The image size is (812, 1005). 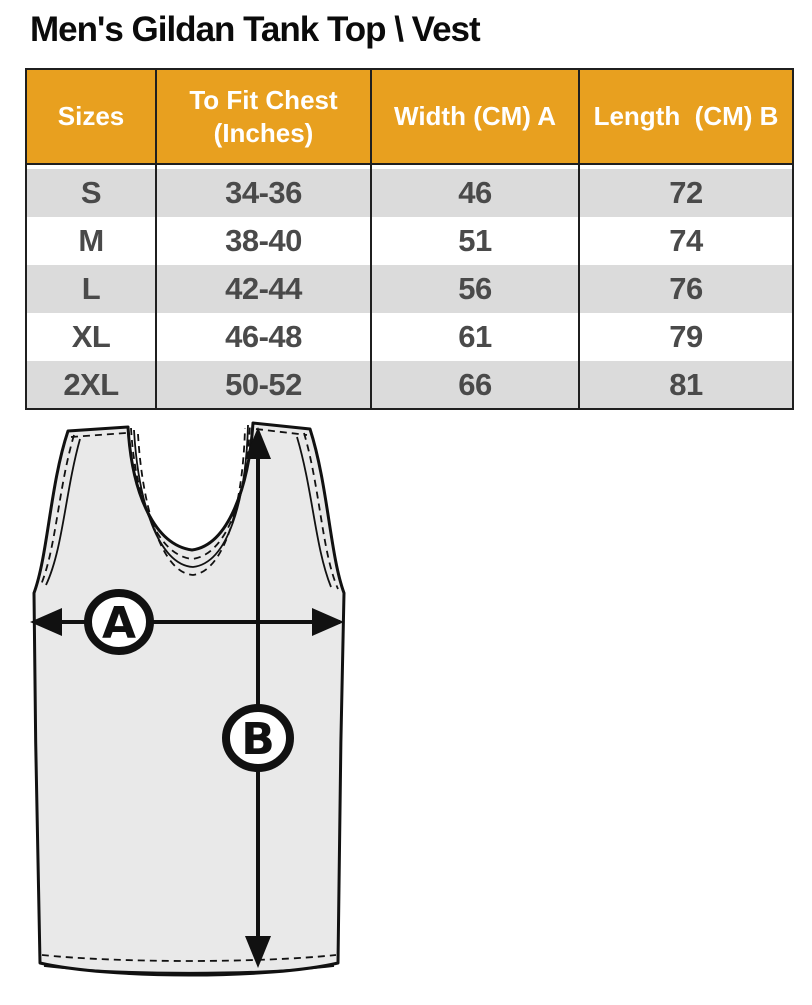 I want to click on width-label-badge: A, so click(x=119, y=622).